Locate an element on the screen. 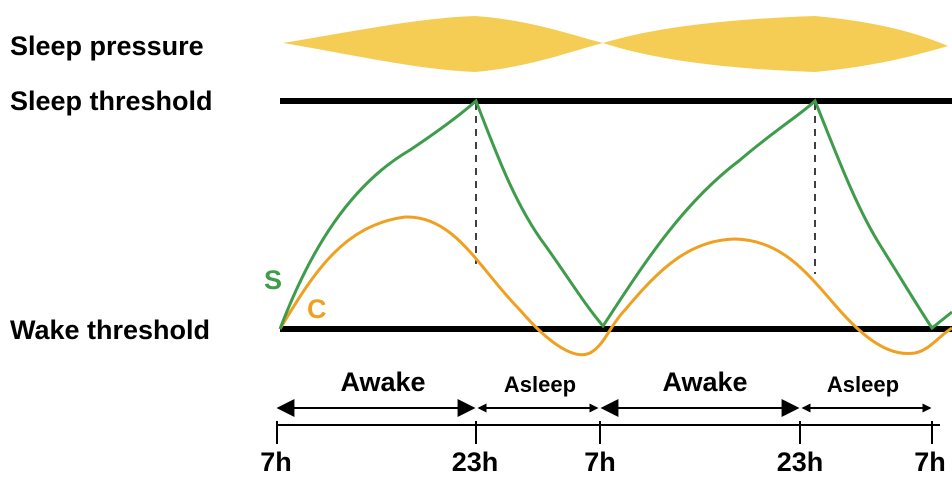  wake-threshold-label: Wake threshold is located at coordinates (110, 330).